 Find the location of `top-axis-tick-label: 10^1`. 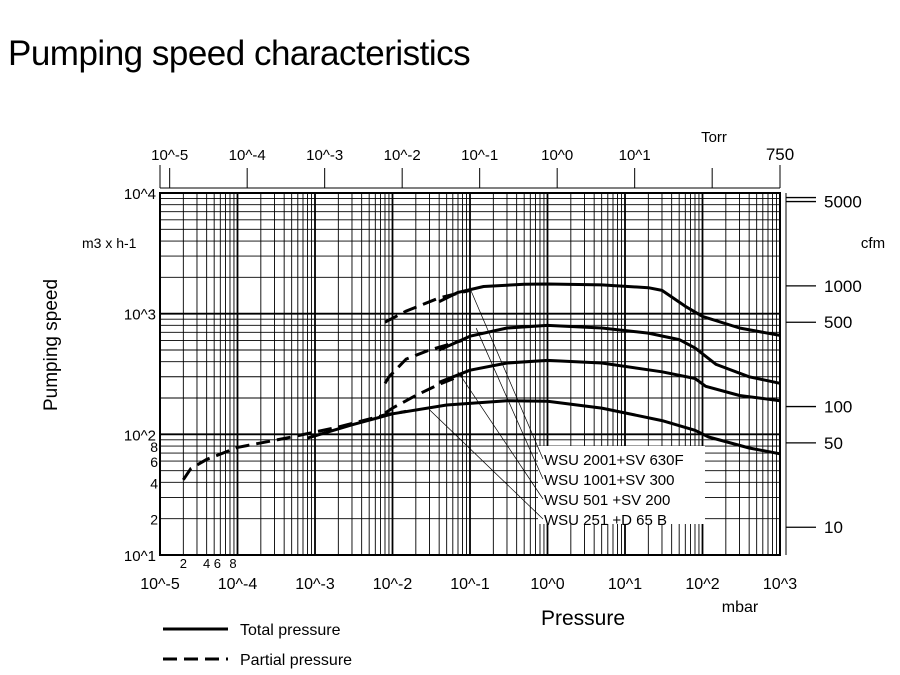

top-axis-tick-label: 10^1 is located at coordinates (635, 155).